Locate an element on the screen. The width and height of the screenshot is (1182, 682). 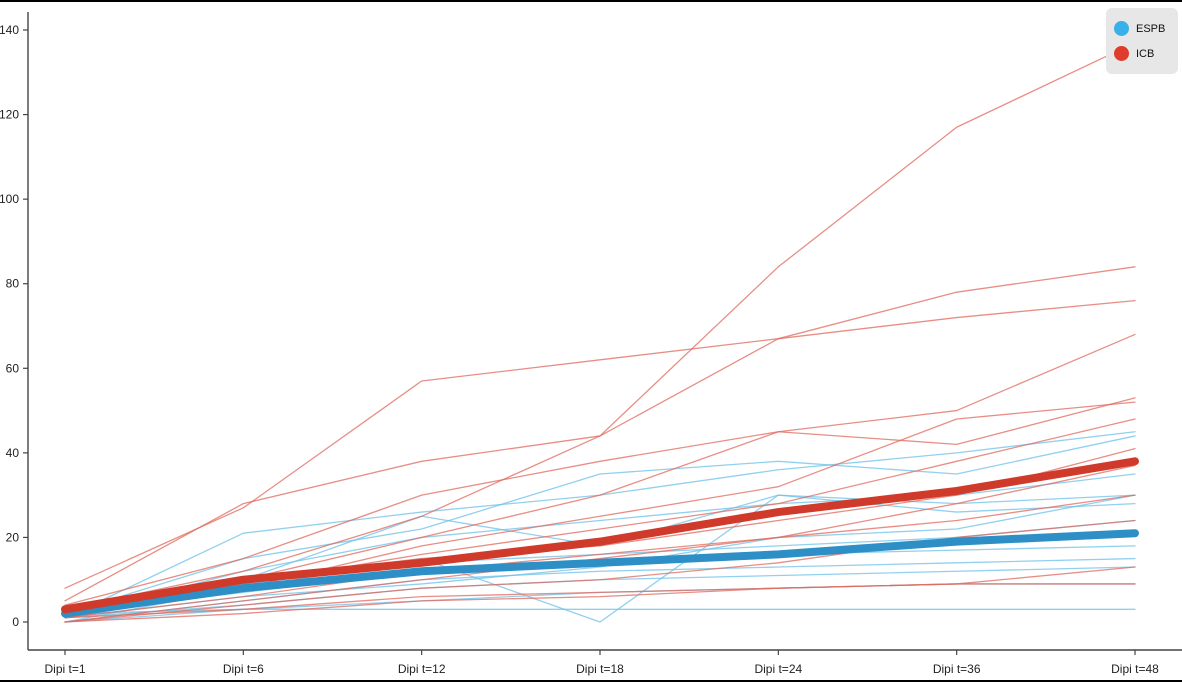
y-tick-label: 40 is located at coordinates (13, 453).